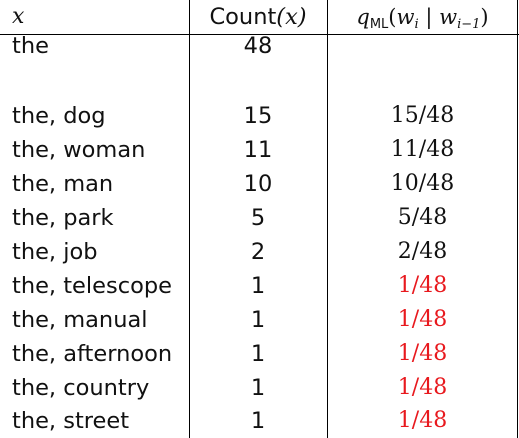 This screenshot has width=519, height=438. Describe the element at coordinates (517, 219) in the screenshot. I see `table-right-border` at that location.